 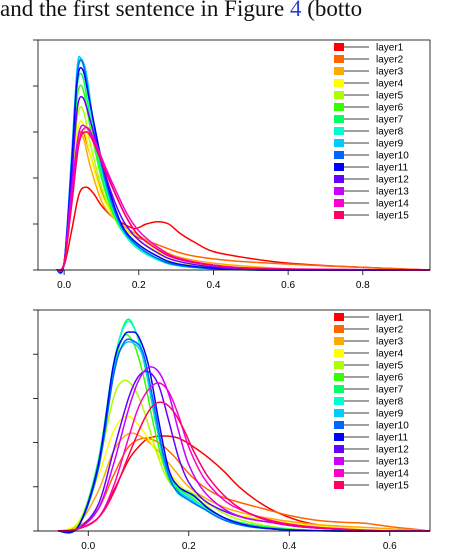 What do you see at coordinates (145, 10) in the screenshot?
I see `caption-prefix: and the first sentence in Figure` at bounding box center [145, 10].